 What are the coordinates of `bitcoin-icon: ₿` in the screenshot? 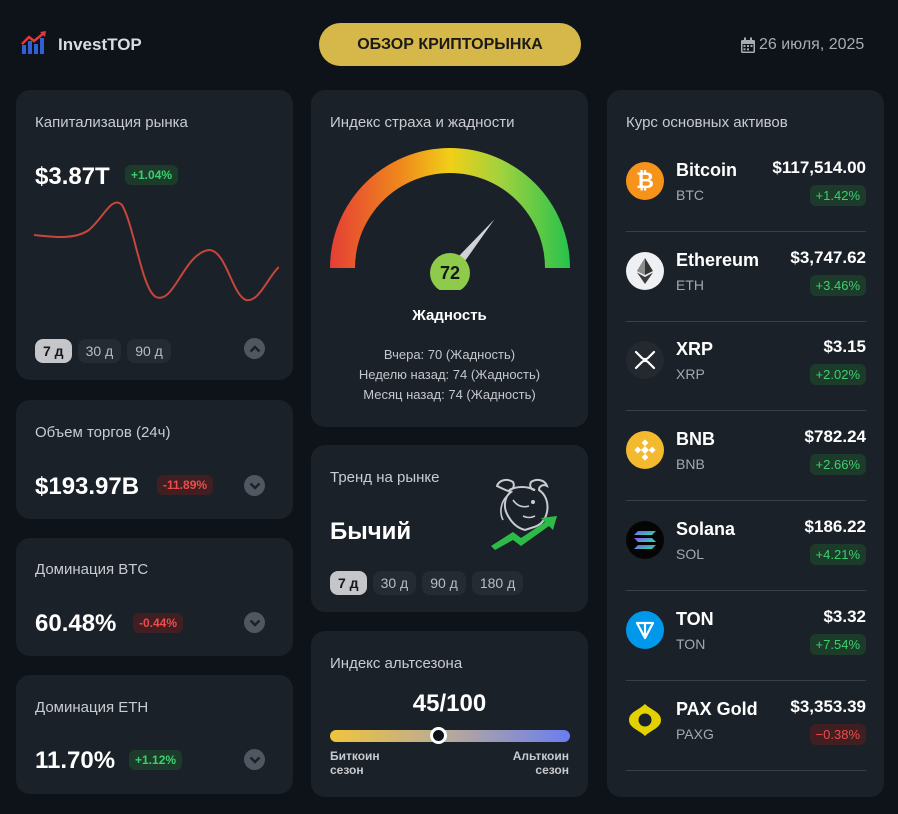 It's located at (645, 181).